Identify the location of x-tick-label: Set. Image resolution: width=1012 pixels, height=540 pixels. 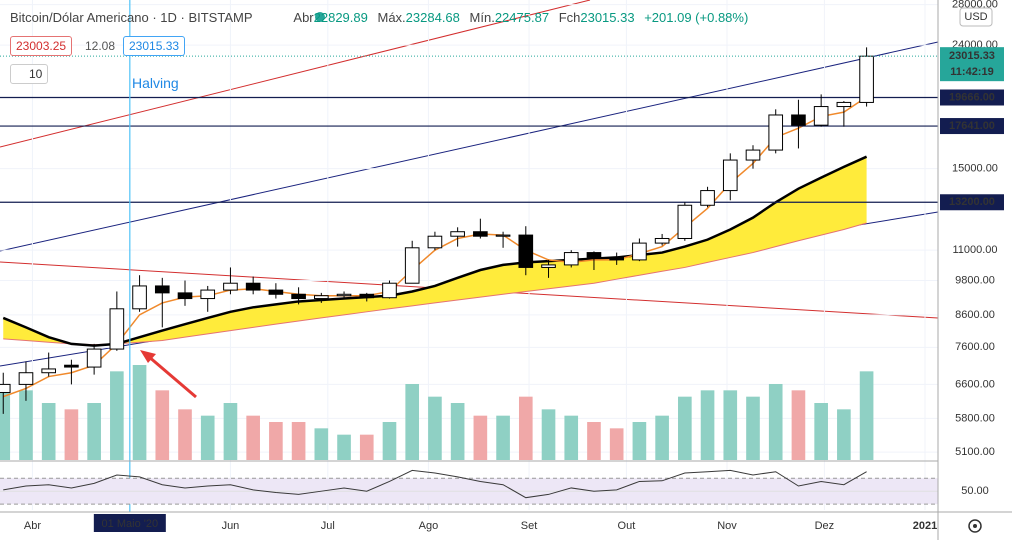
(529, 526).